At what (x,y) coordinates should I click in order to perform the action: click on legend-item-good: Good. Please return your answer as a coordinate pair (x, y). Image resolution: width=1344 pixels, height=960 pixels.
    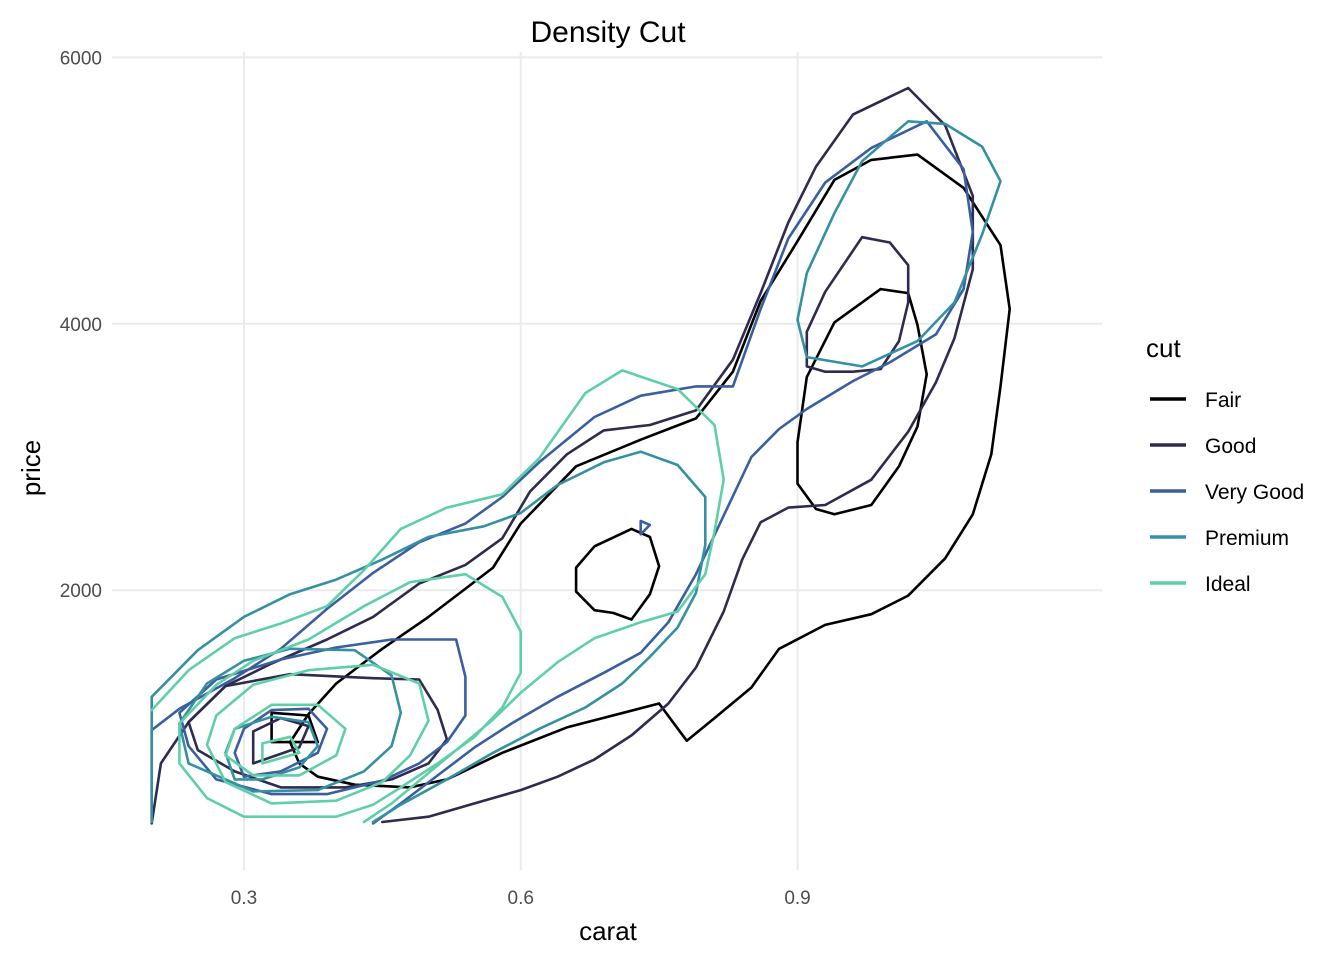
    Looking at the image, I should click on (1203, 446).